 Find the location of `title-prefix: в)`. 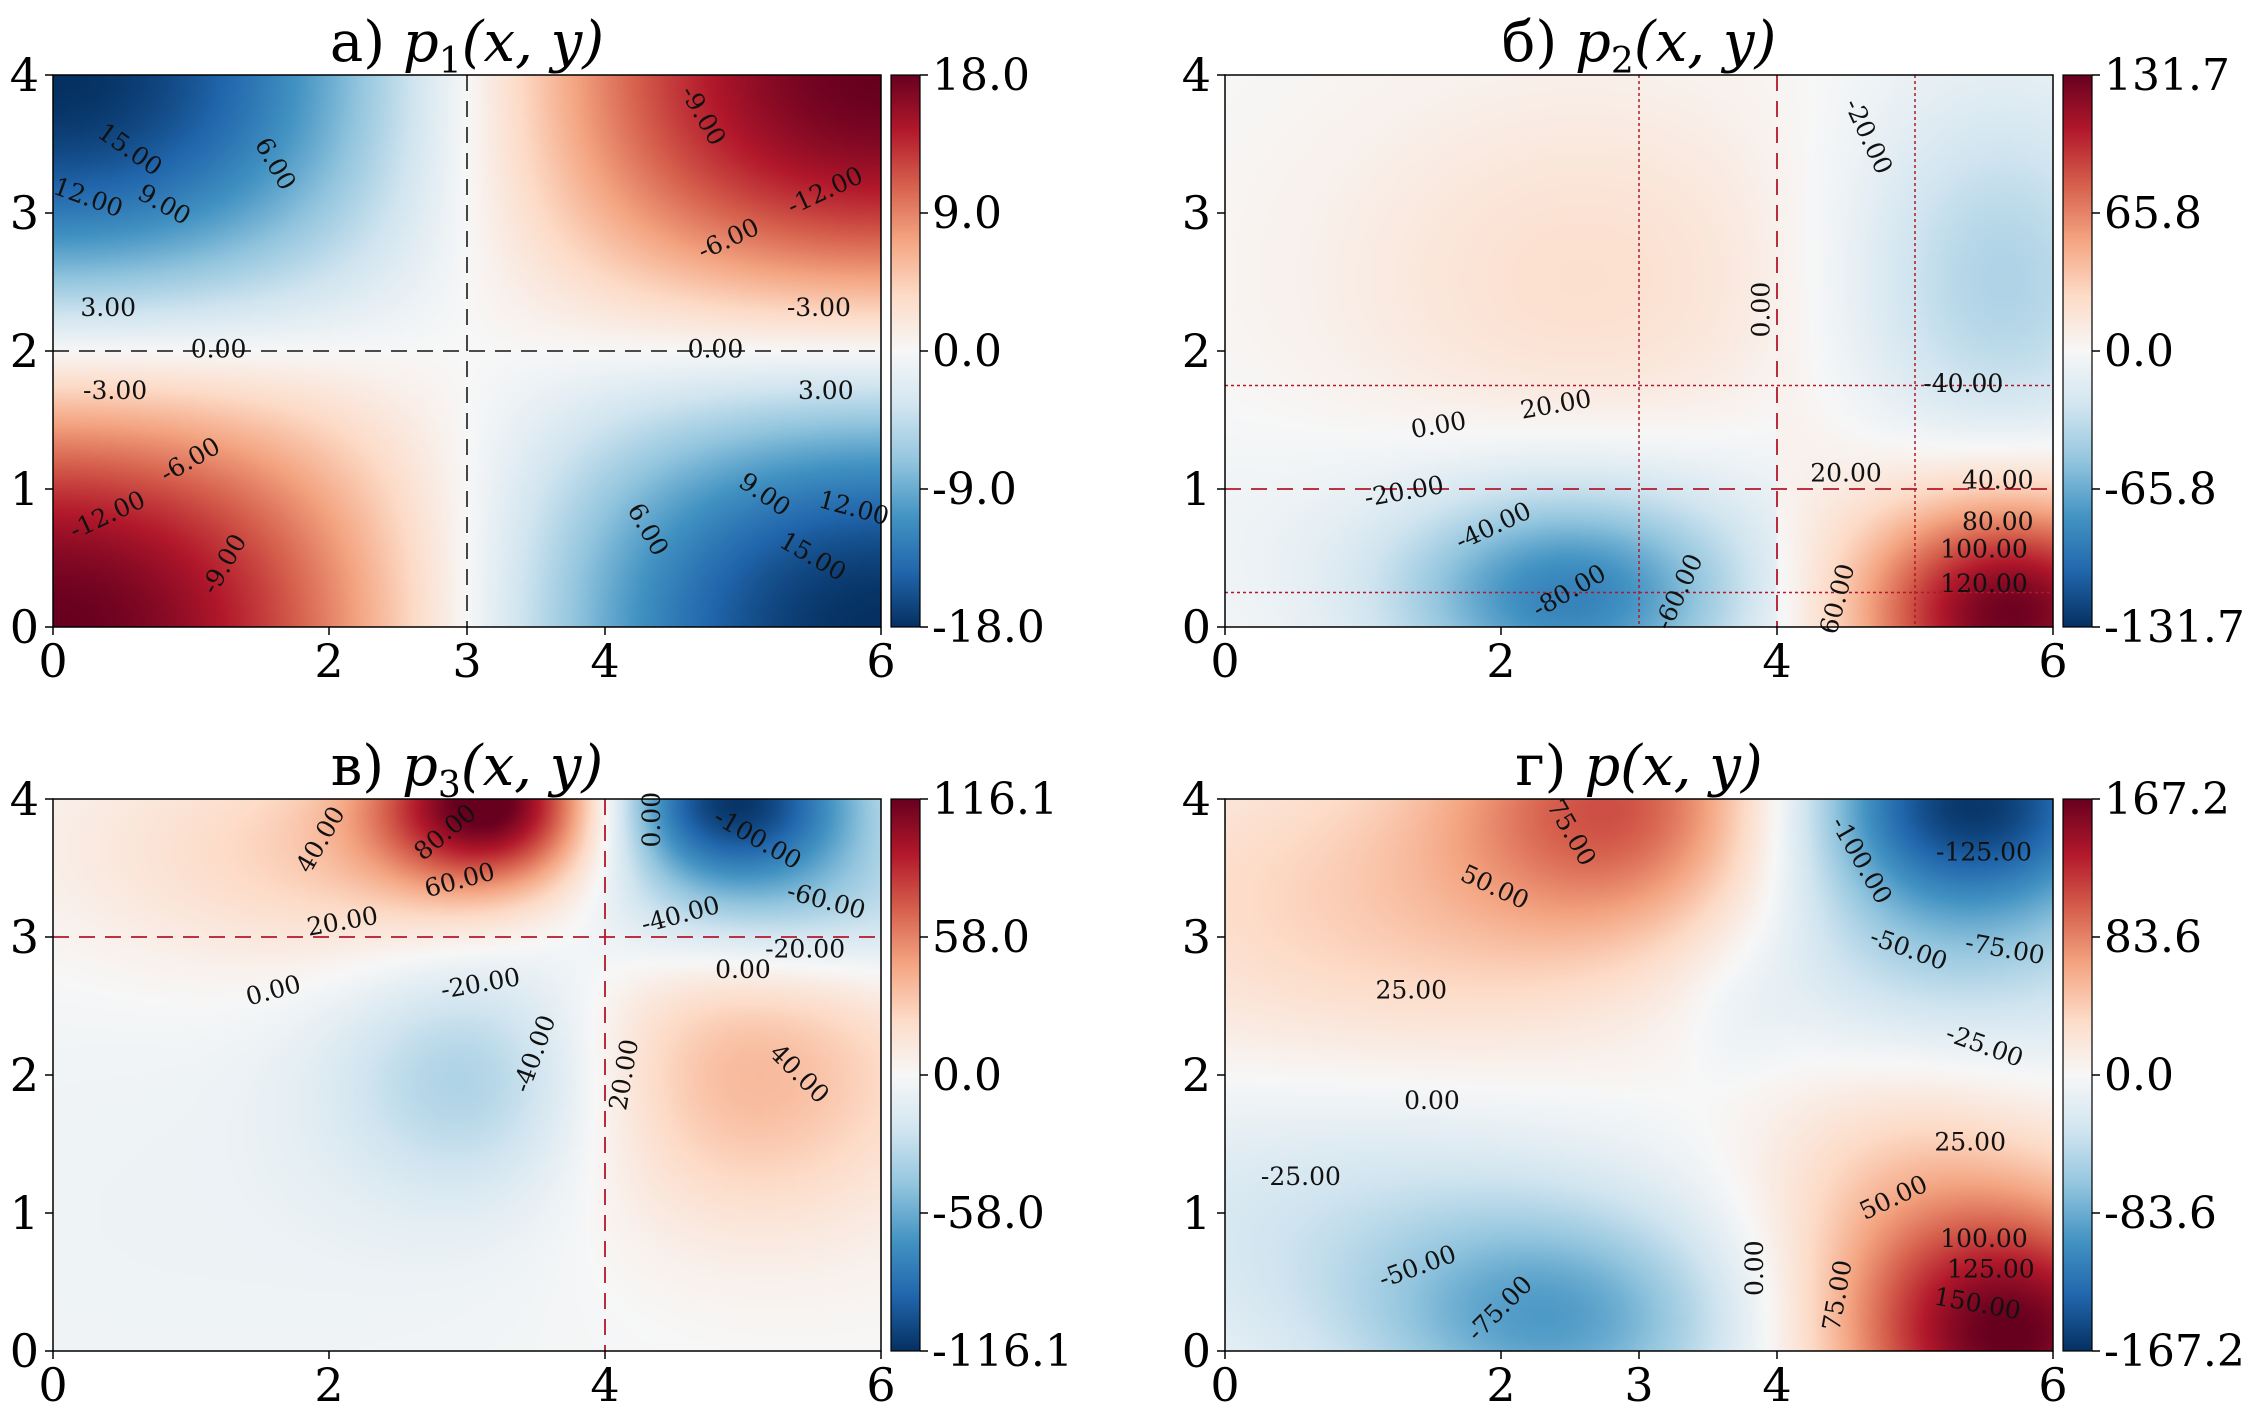

title-prefix: в) is located at coordinates (366, 766).